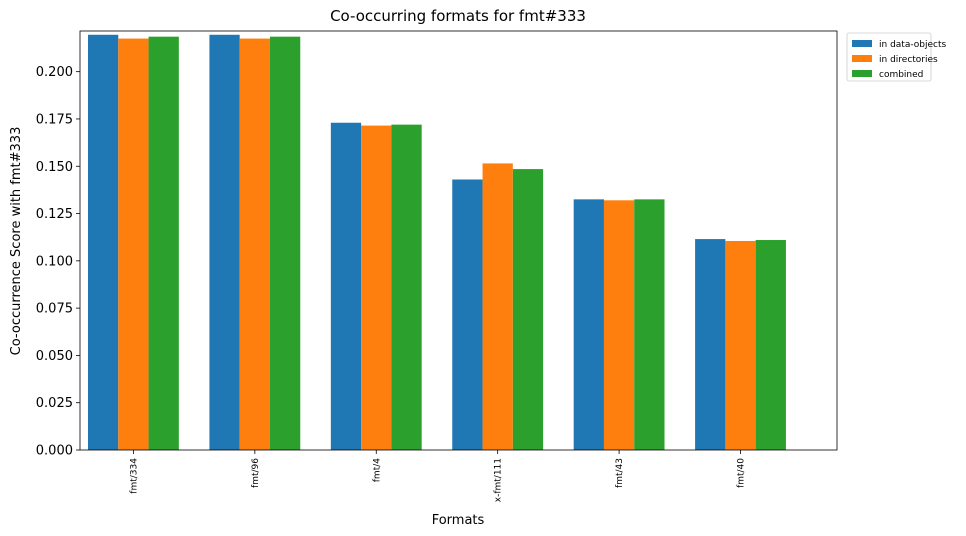 This screenshot has height=536, width=966. What do you see at coordinates (54, 309) in the screenshot?
I see `y-tick-label: 0.075` at bounding box center [54, 309].